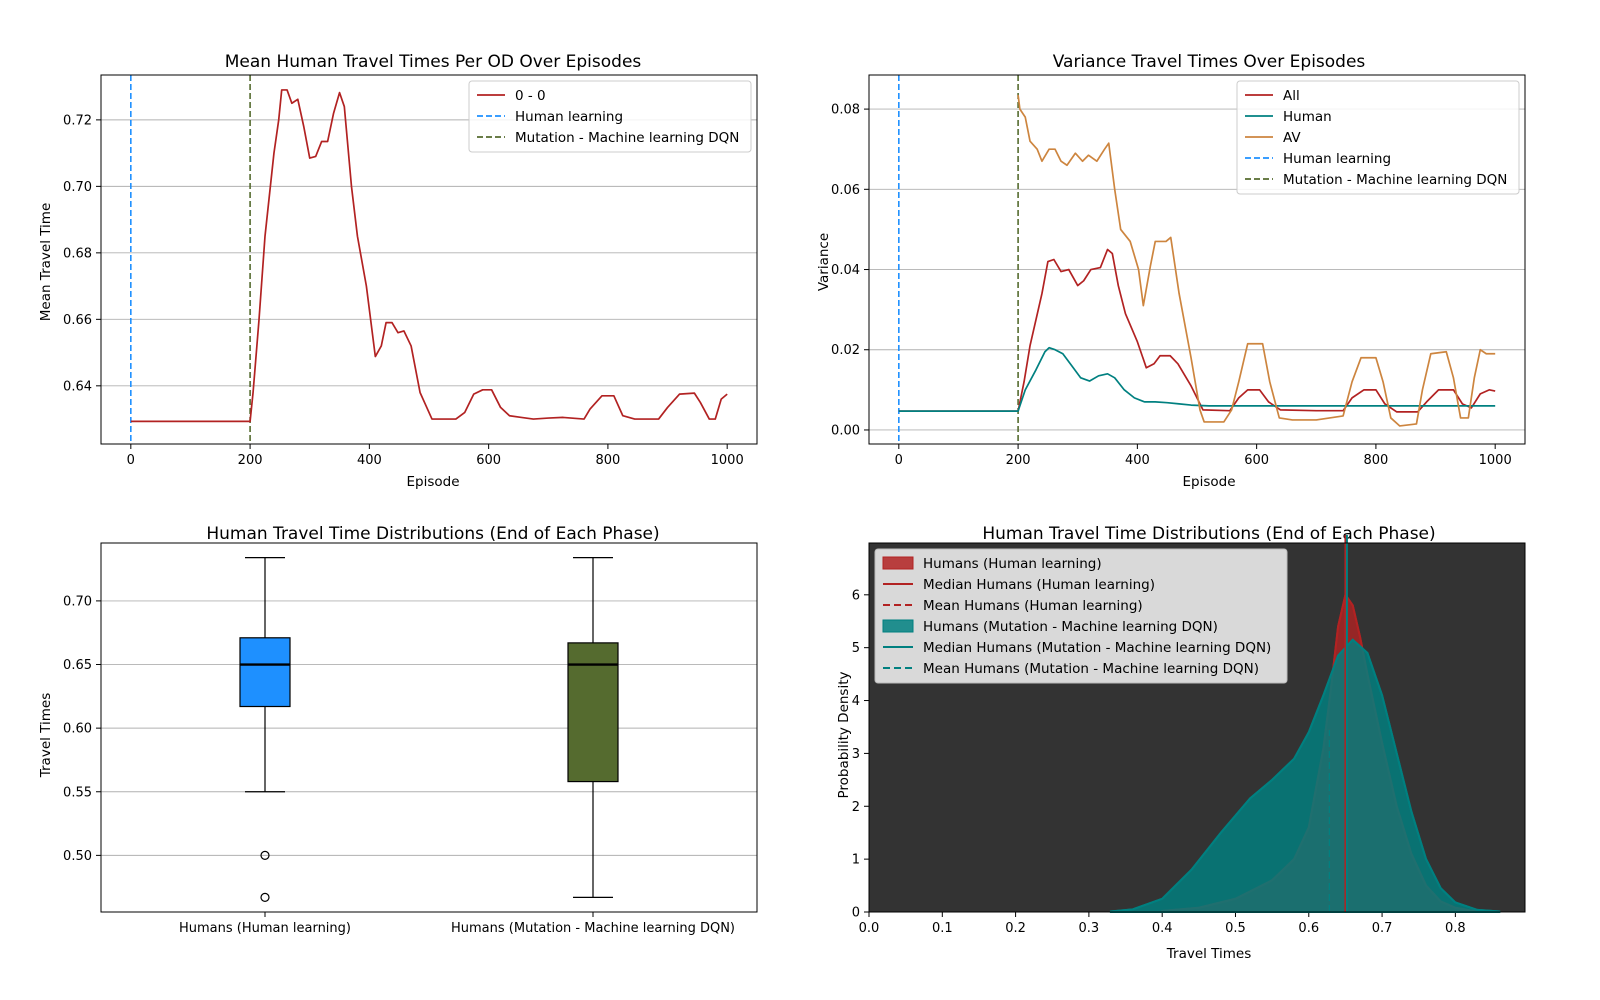 The image size is (1600, 1000). I want to click on y-axis-label: Mean Travel Time, so click(46, 262).